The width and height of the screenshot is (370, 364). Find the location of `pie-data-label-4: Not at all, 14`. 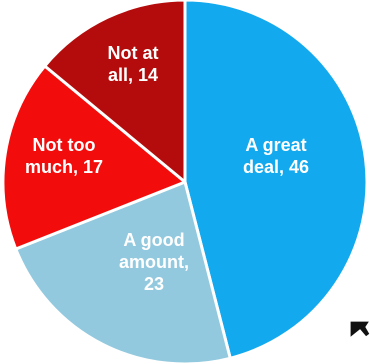

pie-data-label-4: Not at all, 14 is located at coordinates (133, 64).